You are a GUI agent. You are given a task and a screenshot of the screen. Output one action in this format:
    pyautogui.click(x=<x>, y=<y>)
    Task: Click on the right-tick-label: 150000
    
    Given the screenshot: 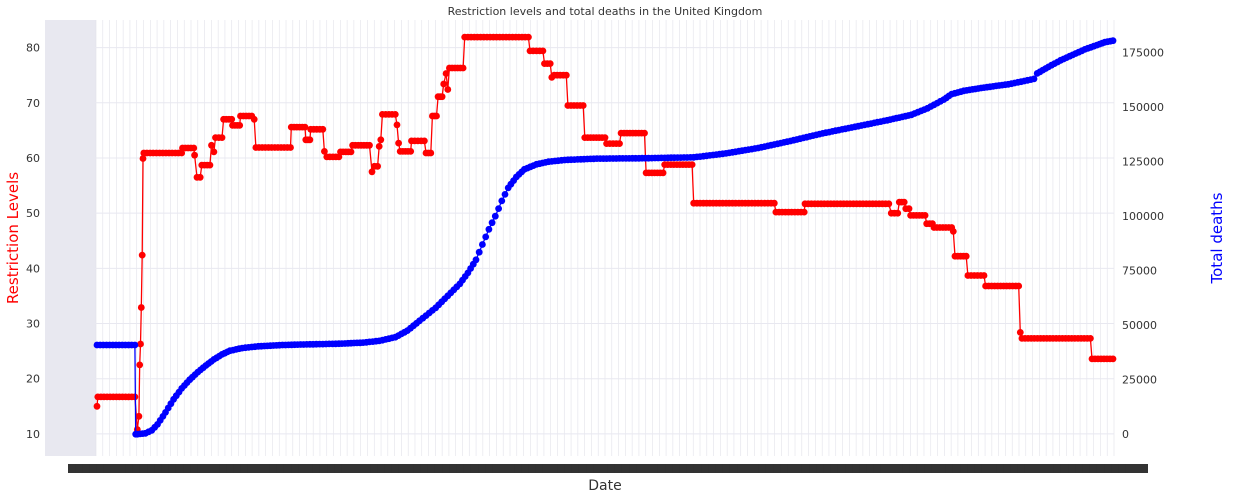 What is the action you would take?
    pyautogui.click(x=1143, y=107)
    